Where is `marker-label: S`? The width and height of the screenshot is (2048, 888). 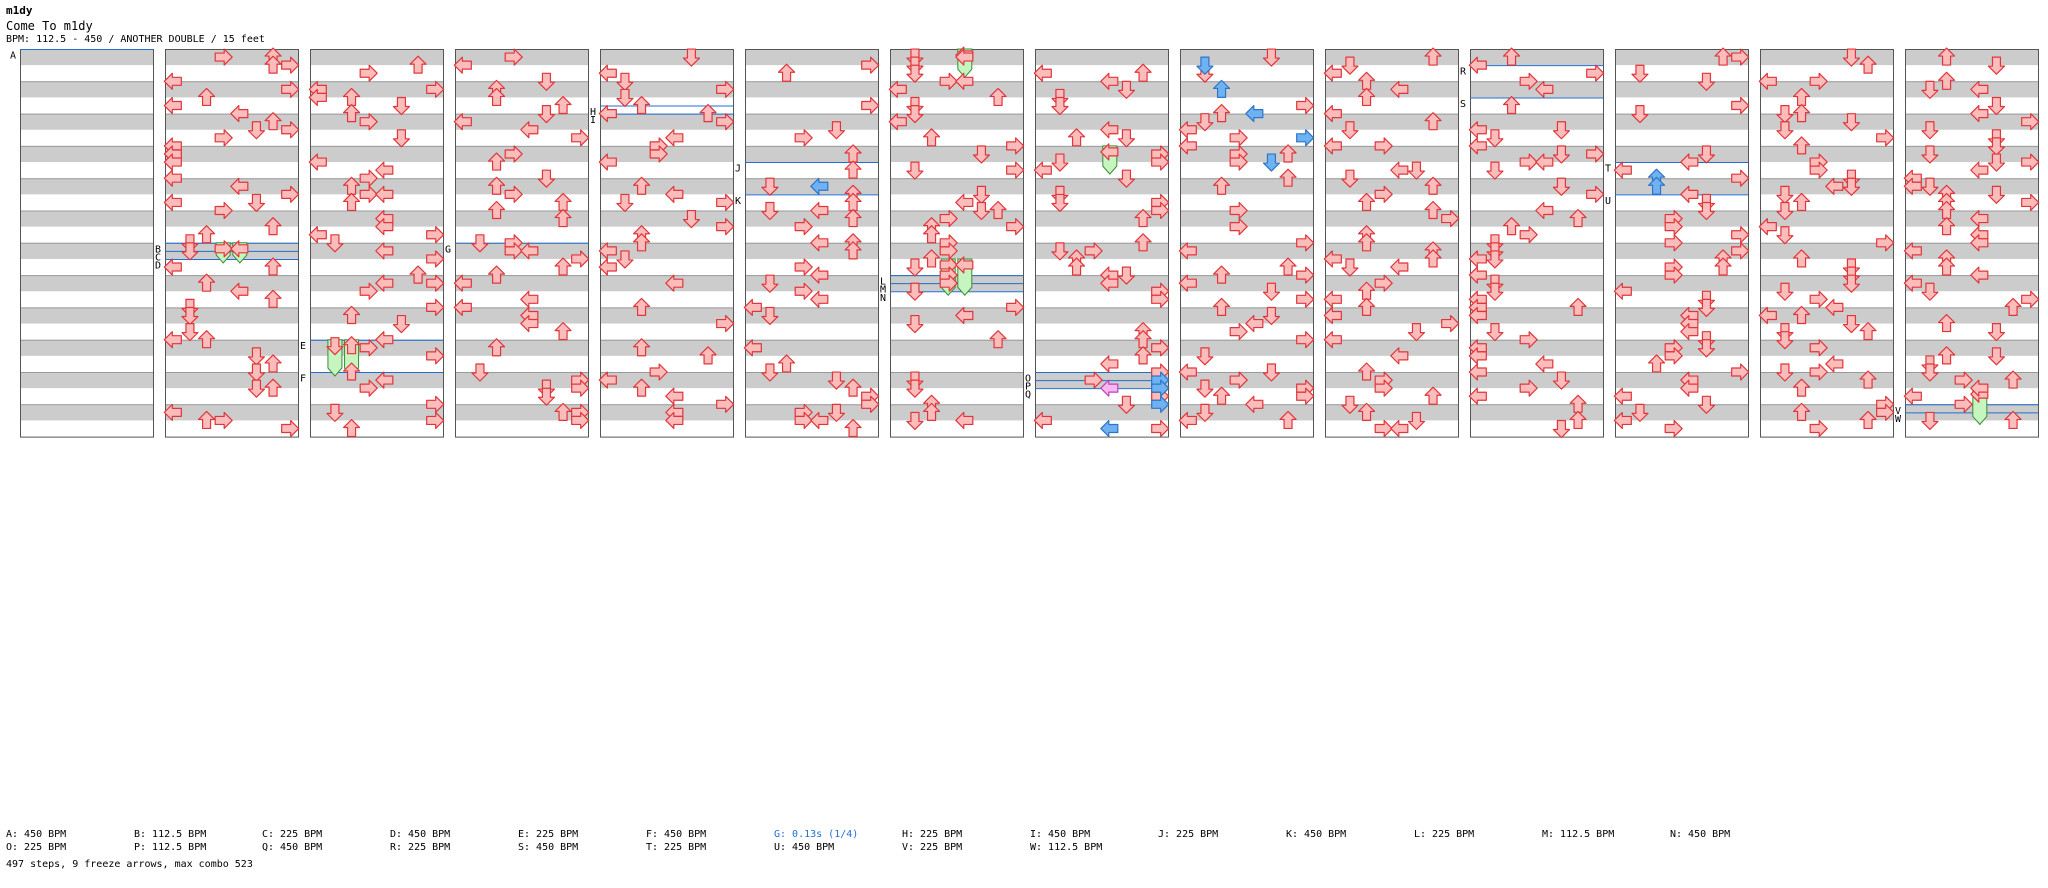
marker-label: S is located at coordinates (1463, 104).